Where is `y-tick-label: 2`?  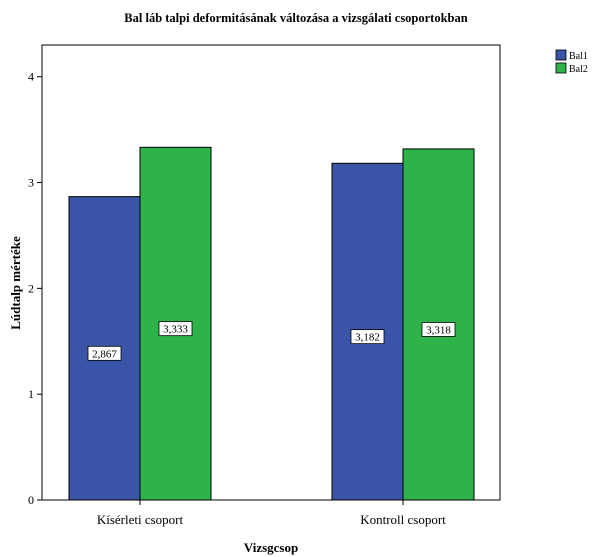
y-tick-label: 2 is located at coordinates (31, 288).